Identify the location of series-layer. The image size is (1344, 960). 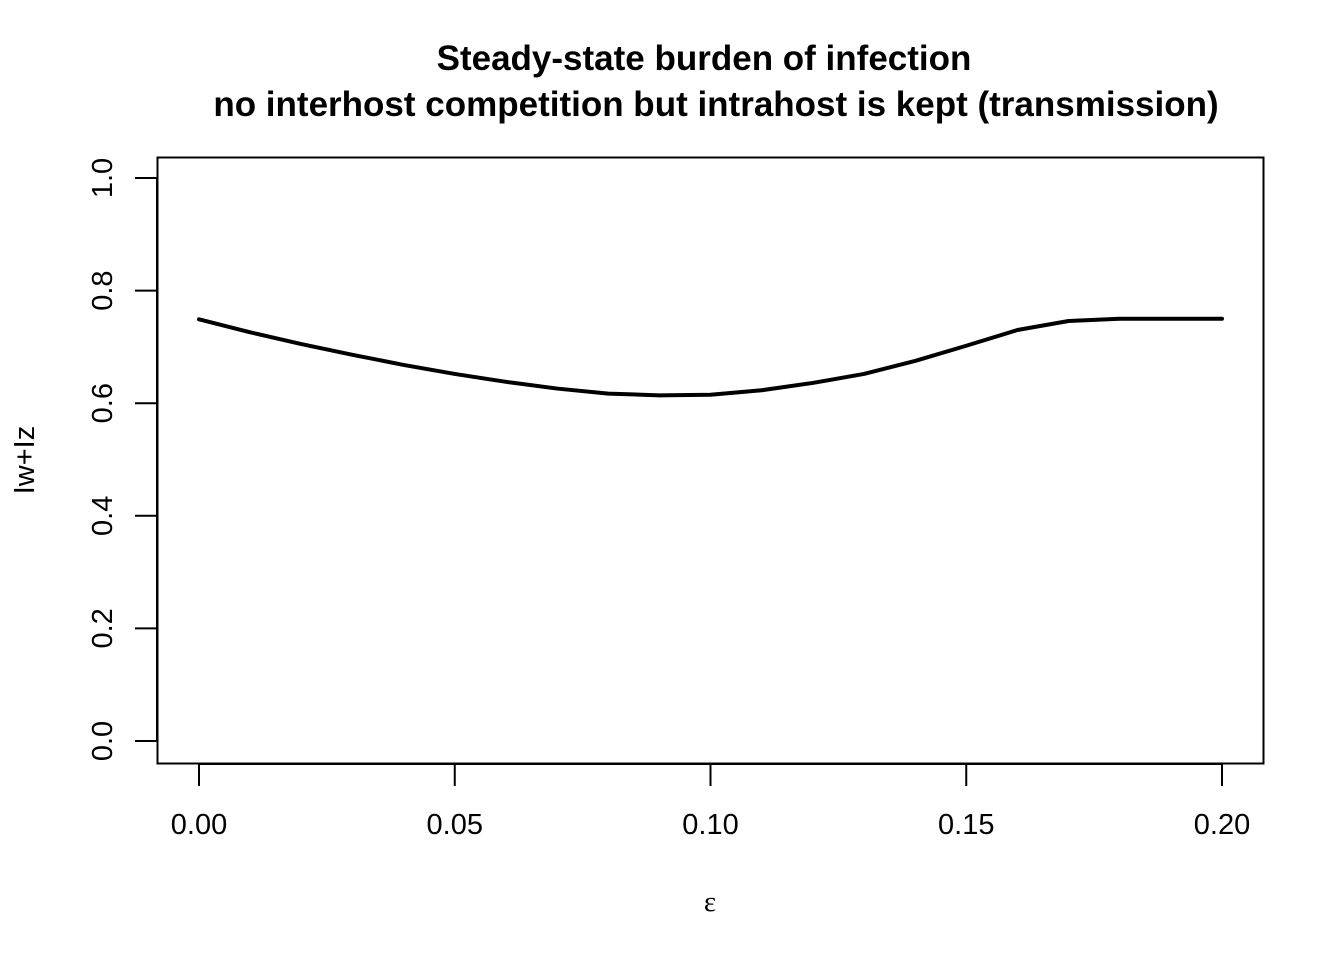
(710, 357).